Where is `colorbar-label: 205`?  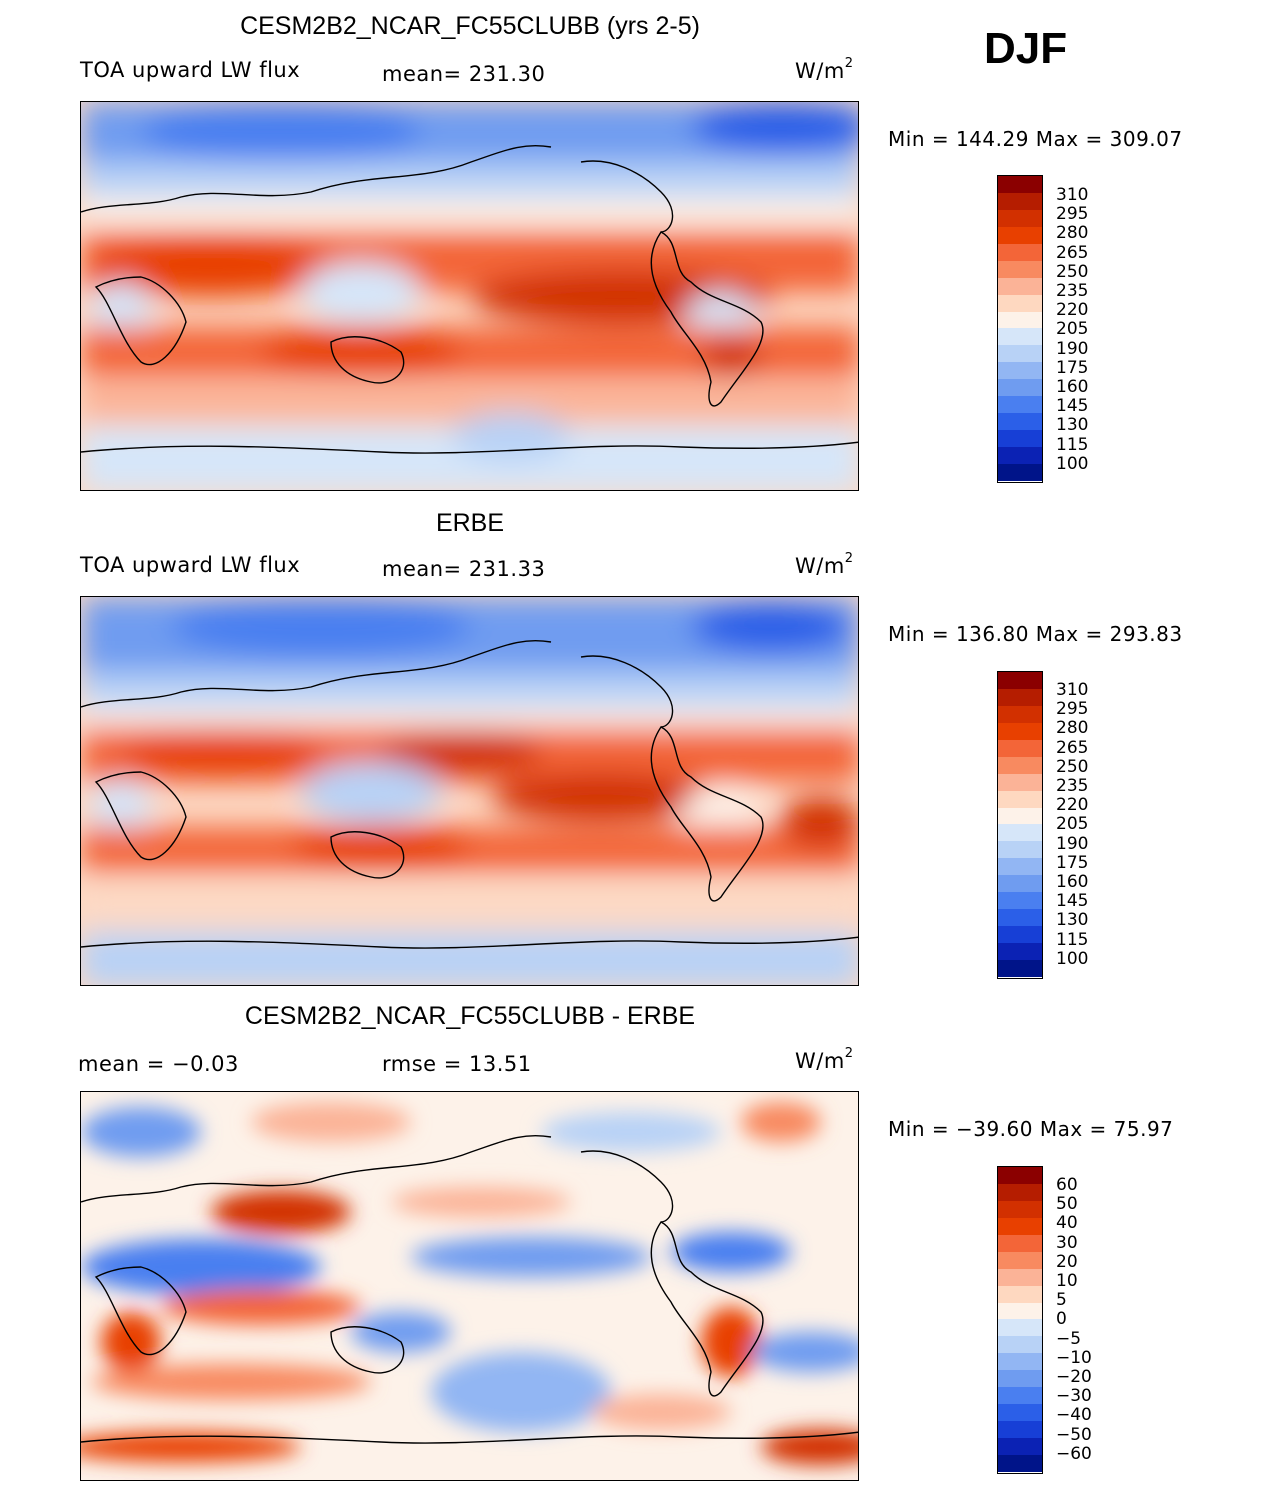 colorbar-label: 205 is located at coordinates (1072, 824).